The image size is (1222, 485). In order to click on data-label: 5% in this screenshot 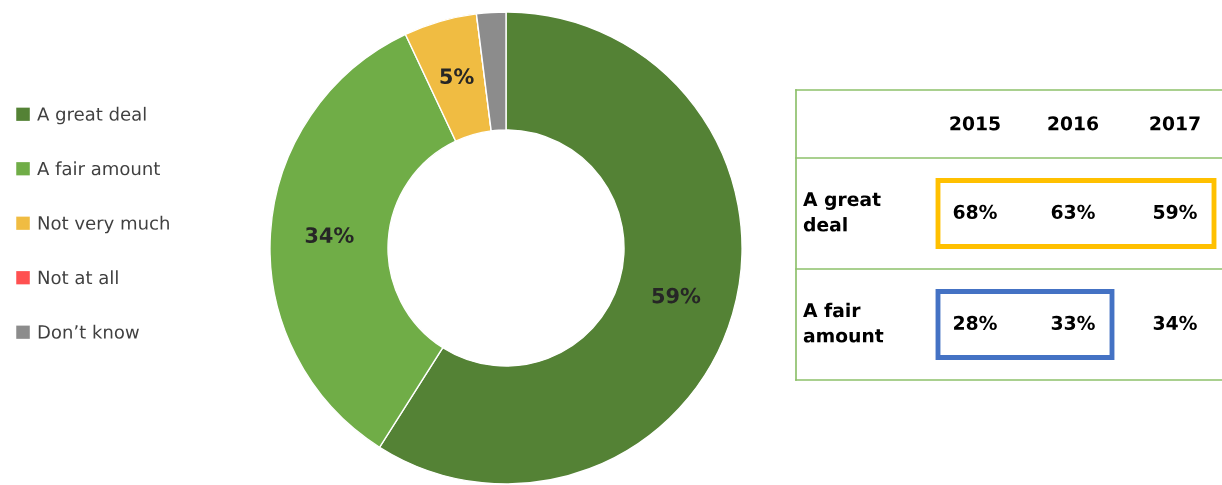, I will do `click(457, 76)`.